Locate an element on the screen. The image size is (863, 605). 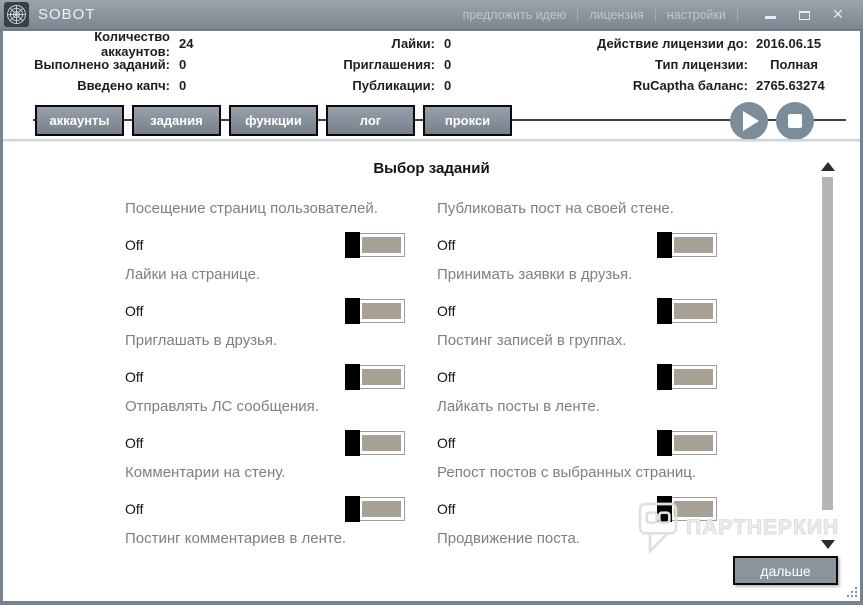
tab-tasks: задания is located at coordinates (176, 120).